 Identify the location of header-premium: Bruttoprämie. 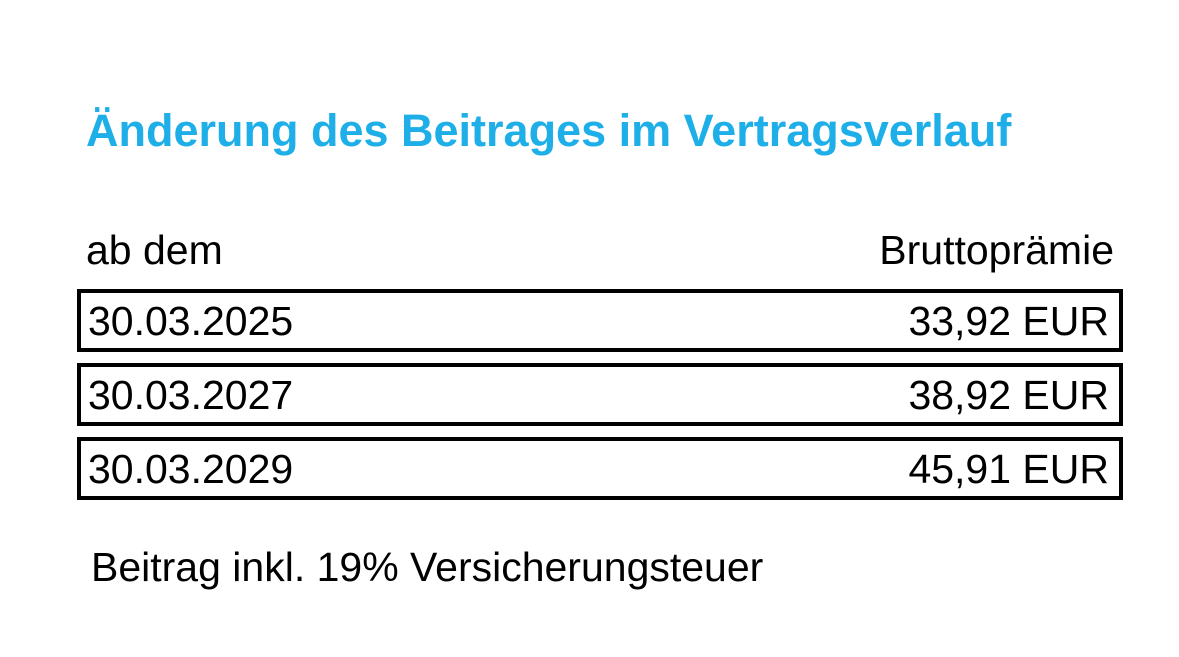
(996, 250).